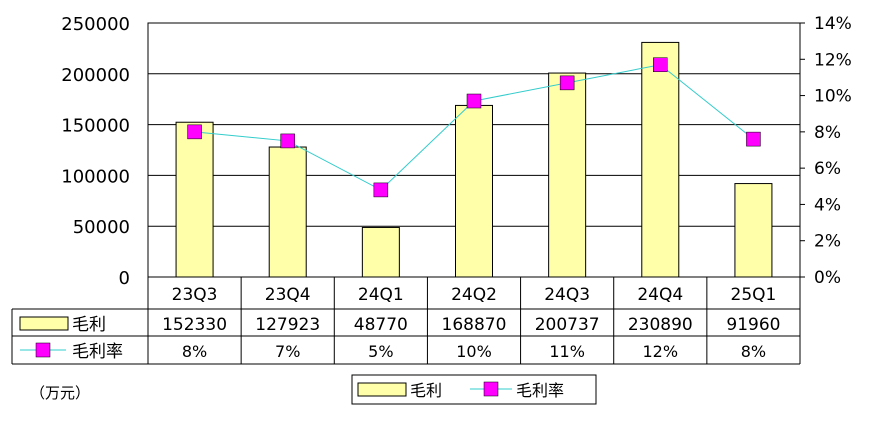 This screenshot has height=428, width=870. What do you see at coordinates (287, 351) in the screenshot?
I see `table-value-rate: 7%` at bounding box center [287, 351].